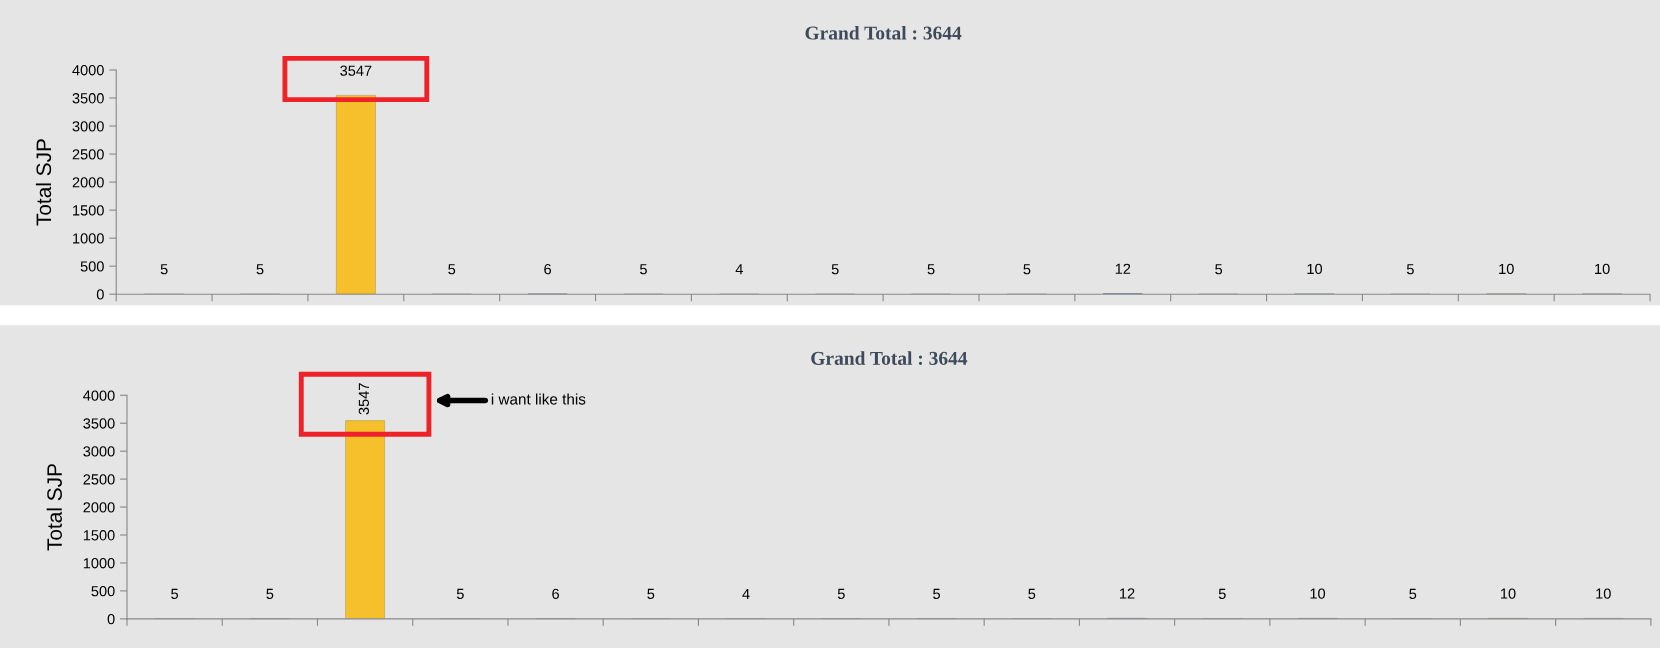 The image size is (1660, 648). Describe the element at coordinates (538, 399) in the screenshot. I see `annotation: i want like this` at that location.